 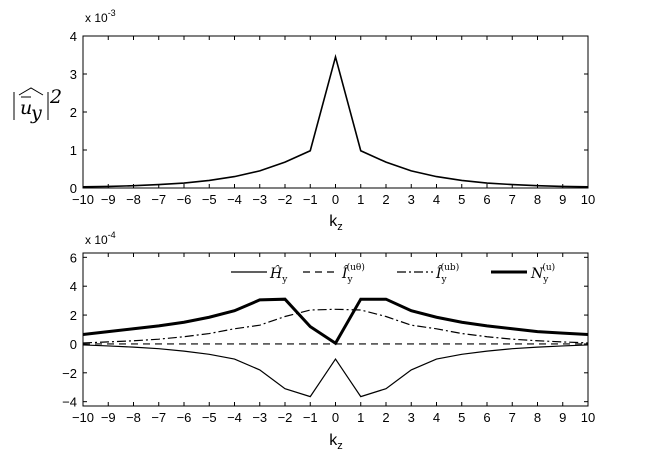 I want to click on legend-label-h: Ĥ, so click(x=276, y=273).